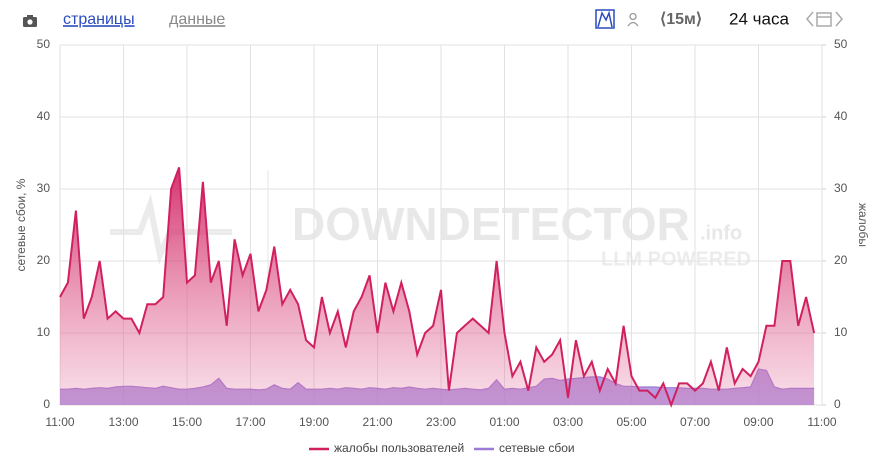 This screenshot has height=469, width=893. What do you see at coordinates (250, 422) in the screenshot?
I see `x-tick-label: 17:00` at bounding box center [250, 422].